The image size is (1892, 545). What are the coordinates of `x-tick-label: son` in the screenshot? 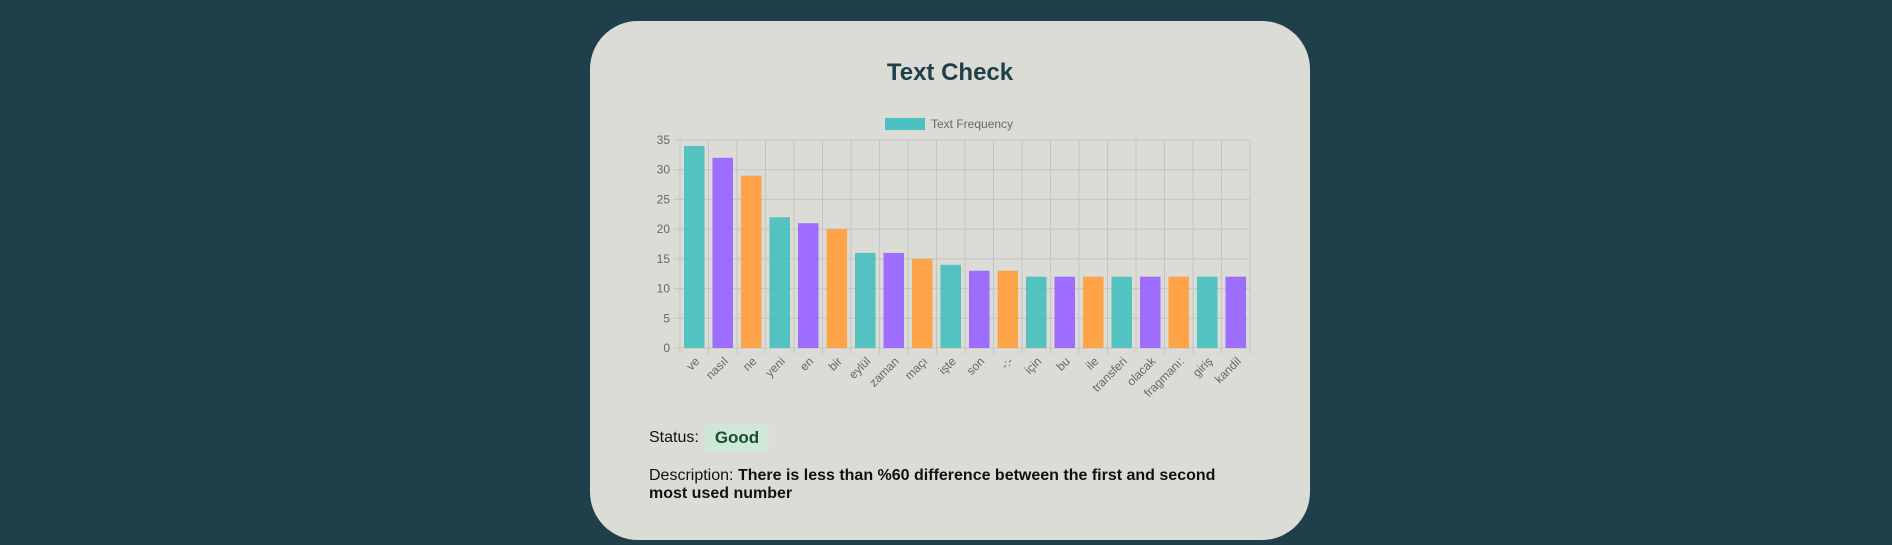 It's located at (976, 366).